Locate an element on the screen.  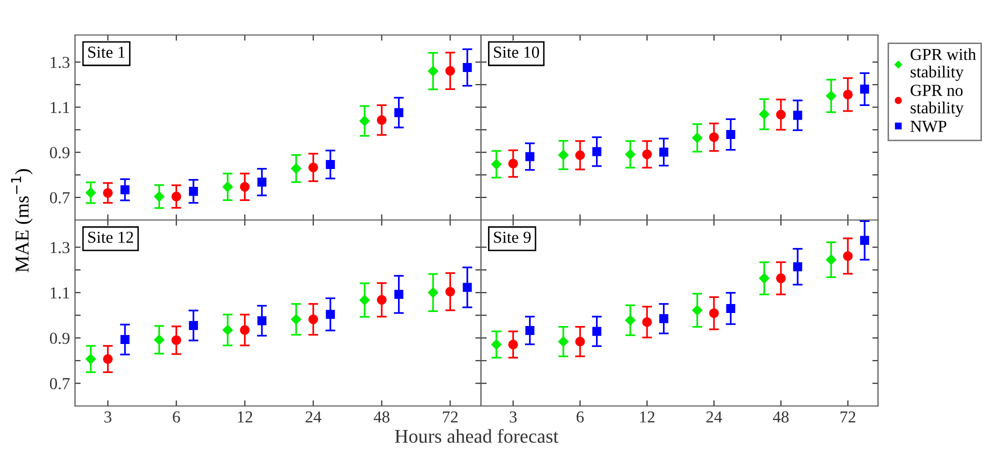
text: Site 9 is located at coordinates (512, 237).